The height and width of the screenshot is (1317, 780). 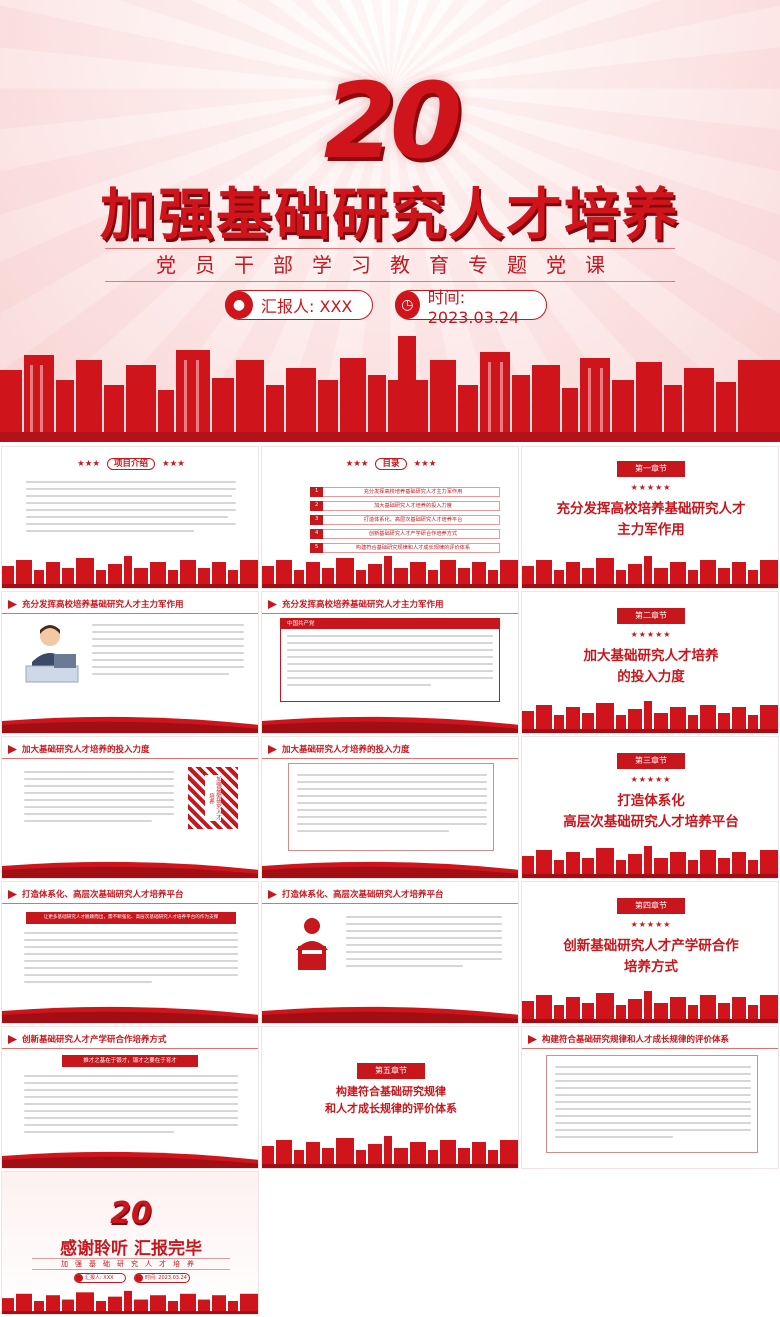 What do you see at coordinates (390, 952) in the screenshot?
I see `slide-content-3b: 打造体系化、高层次基础研究人才培养平台` at bounding box center [390, 952].